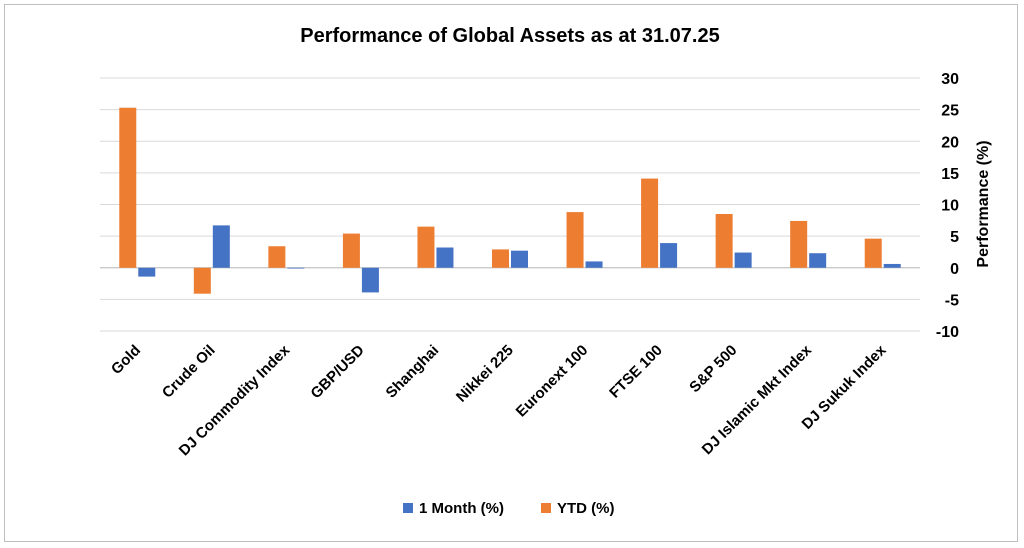 Image resolution: width=1024 pixels, height=548 pixels. Describe the element at coordinates (485, 374) in the screenshot. I see `category-label: Nikkei 225` at that location.